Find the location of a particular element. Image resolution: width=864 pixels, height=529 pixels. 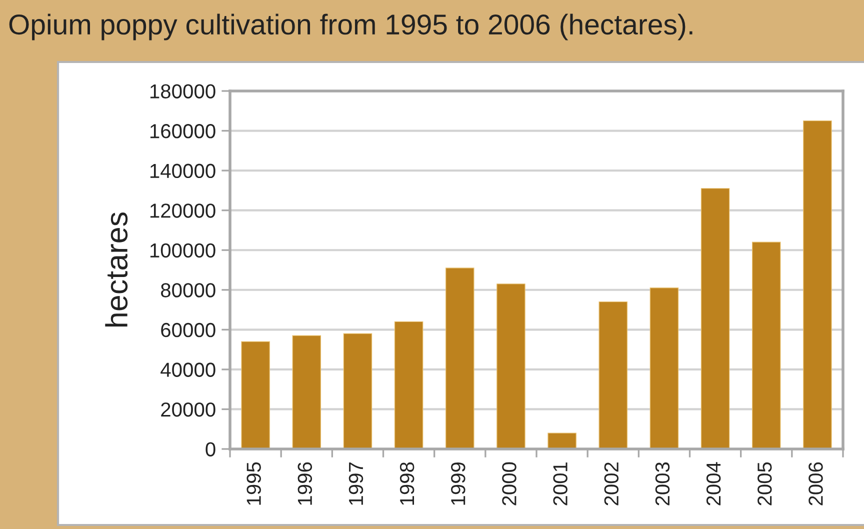

y-tick-label: 100000 is located at coordinates (183, 250).